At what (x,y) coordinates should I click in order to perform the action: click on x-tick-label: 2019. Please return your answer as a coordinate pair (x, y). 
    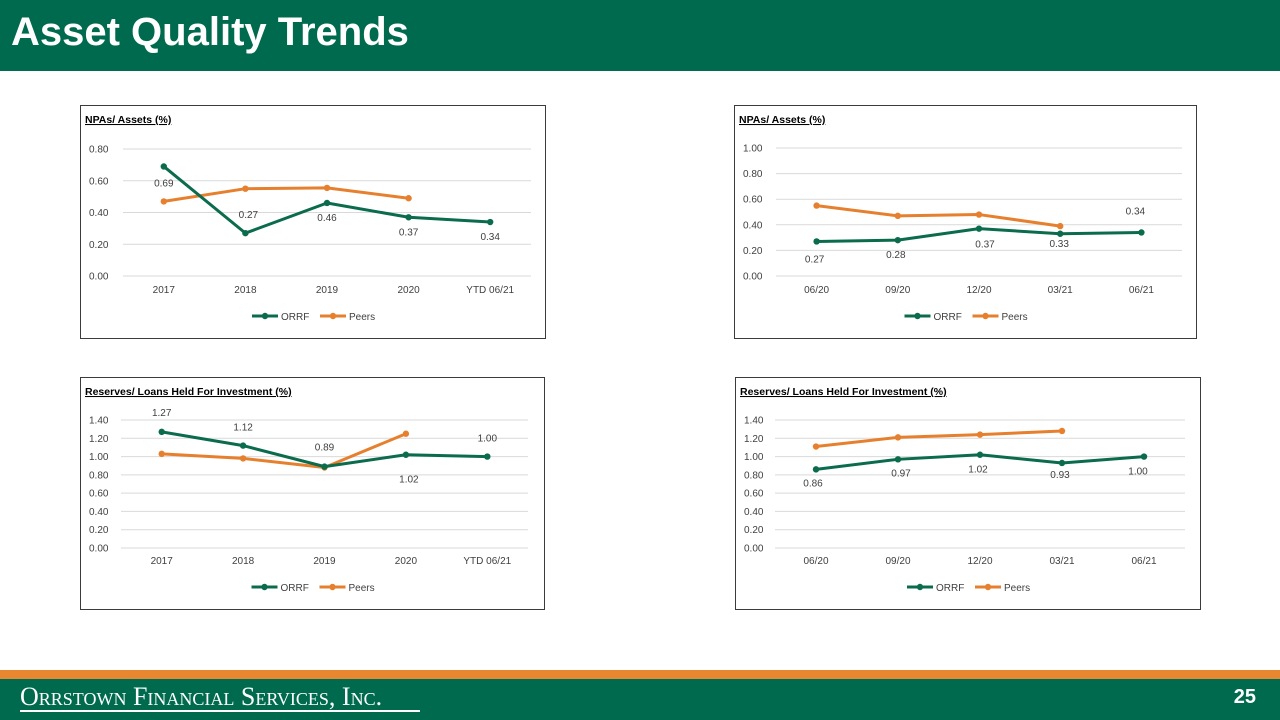
    Looking at the image, I should click on (327, 290).